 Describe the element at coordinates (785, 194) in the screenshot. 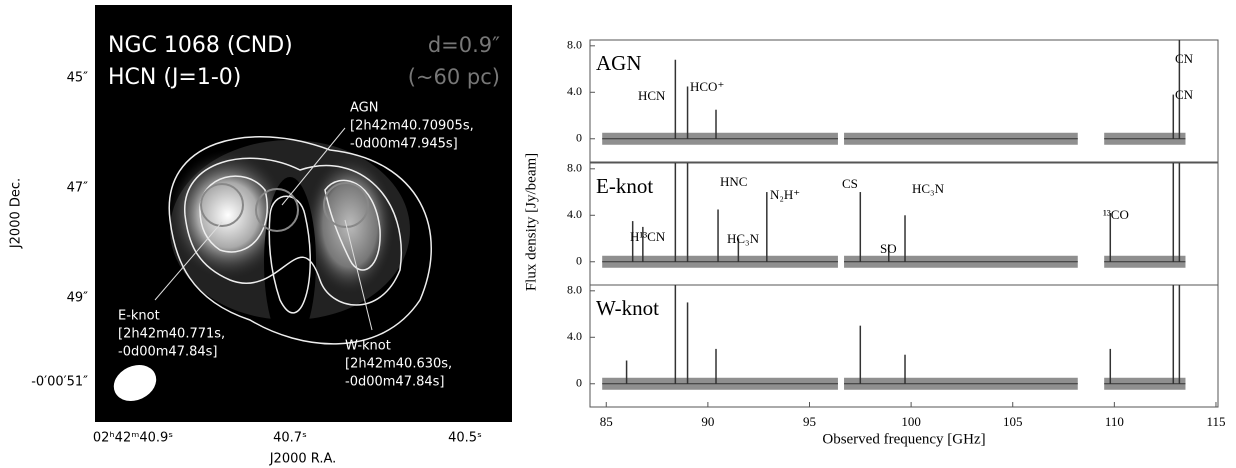

I see `line-label: N₂H⁺` at that location.